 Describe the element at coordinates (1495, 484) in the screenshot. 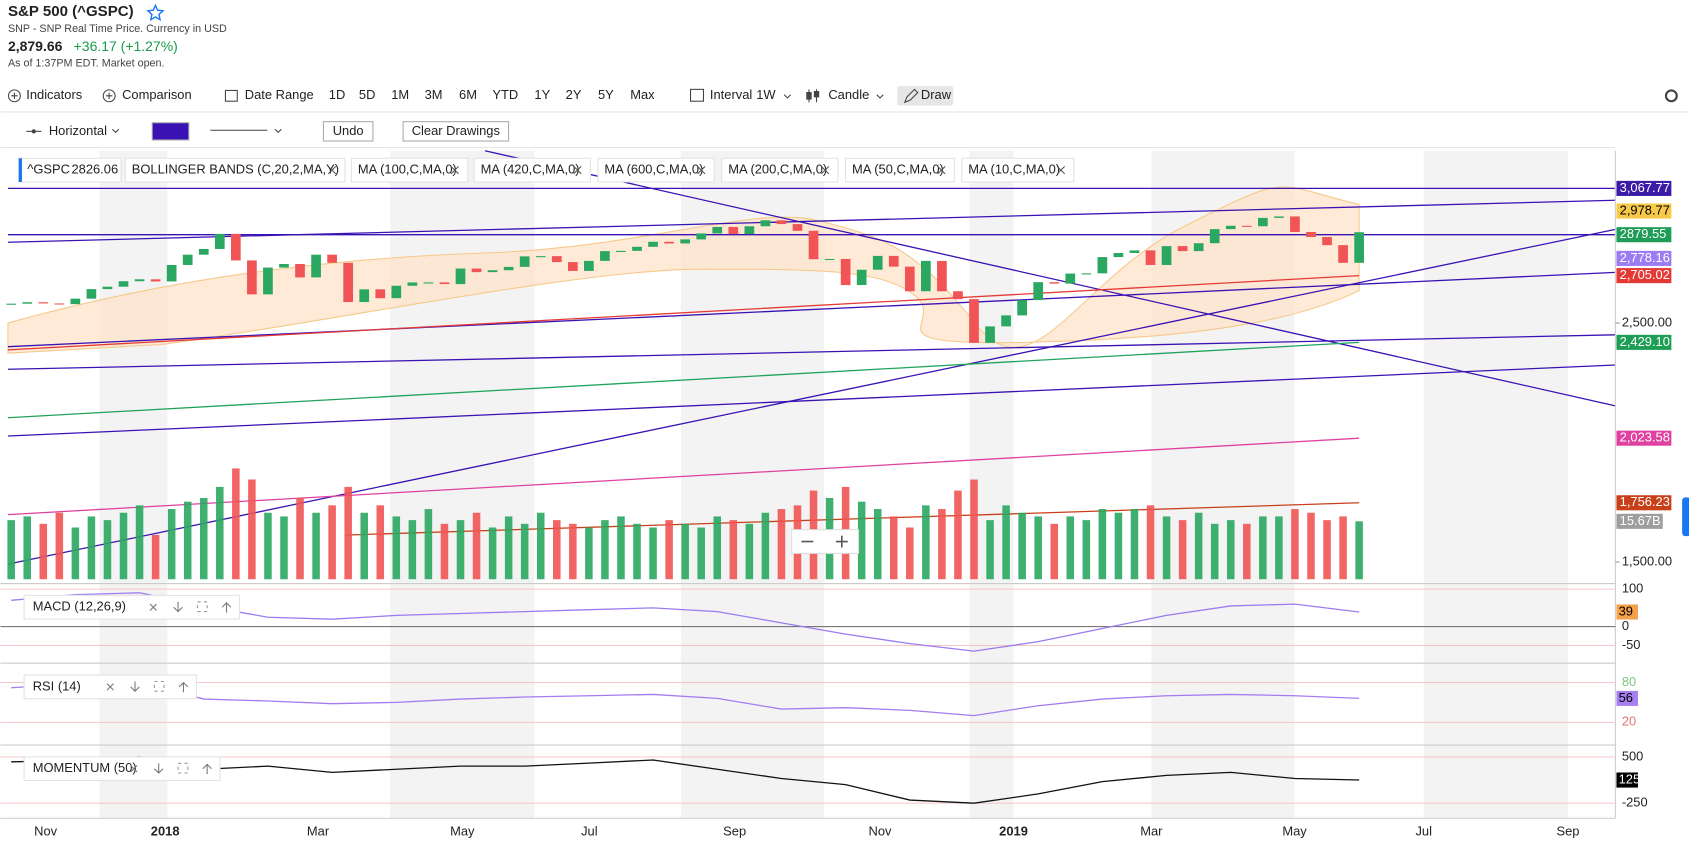

I see `month-shade` at that location.